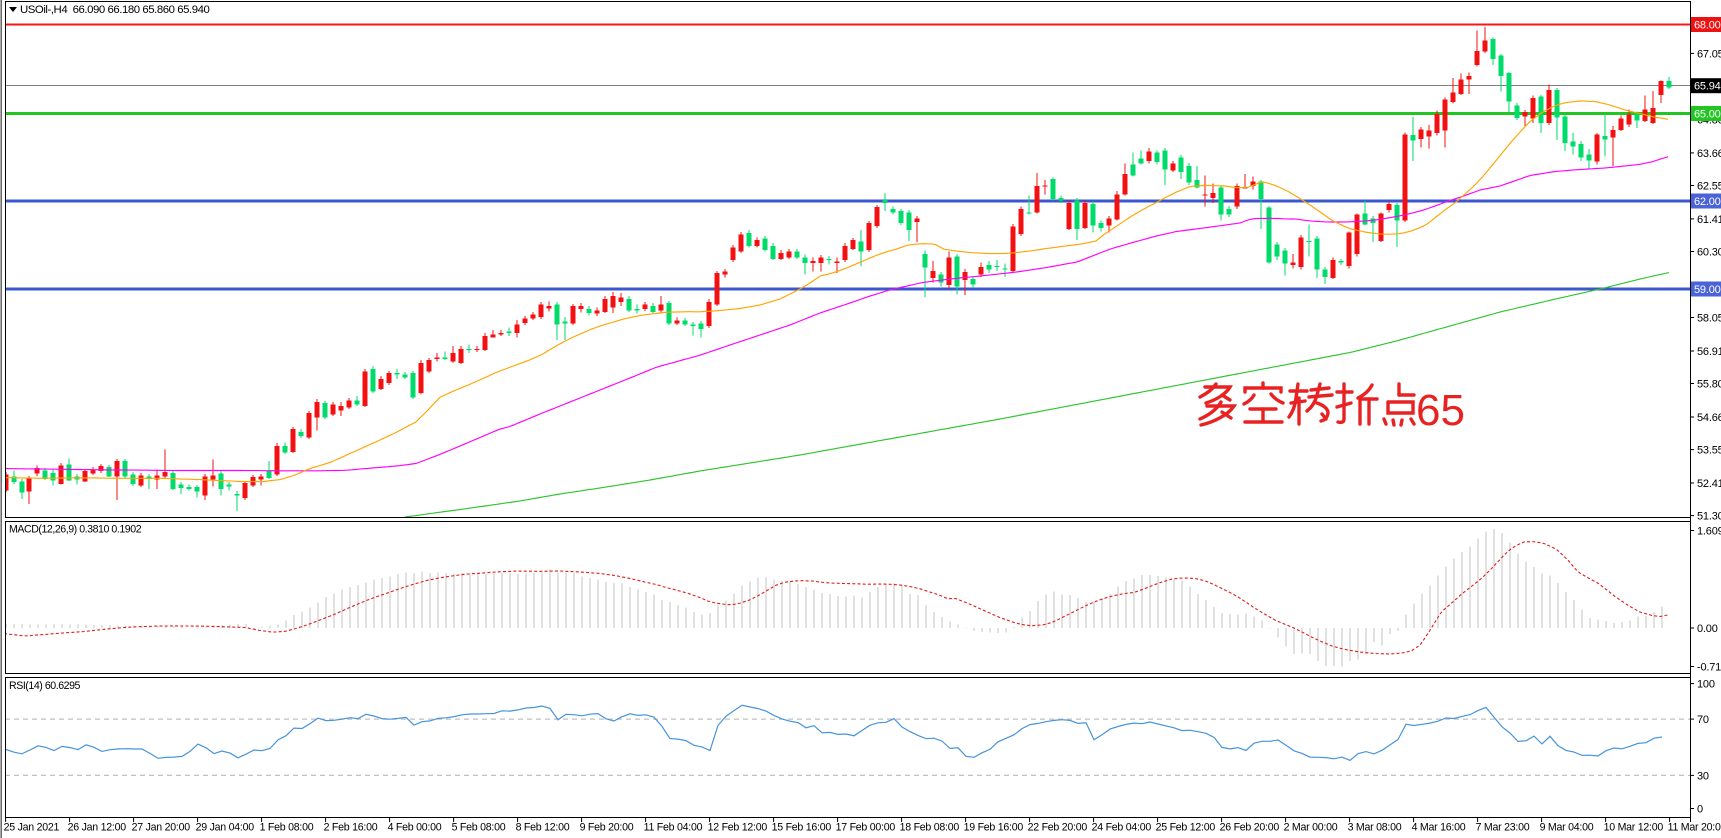  I want to click on svg-text: 9 Mar 04:00, so click(1567, 828).